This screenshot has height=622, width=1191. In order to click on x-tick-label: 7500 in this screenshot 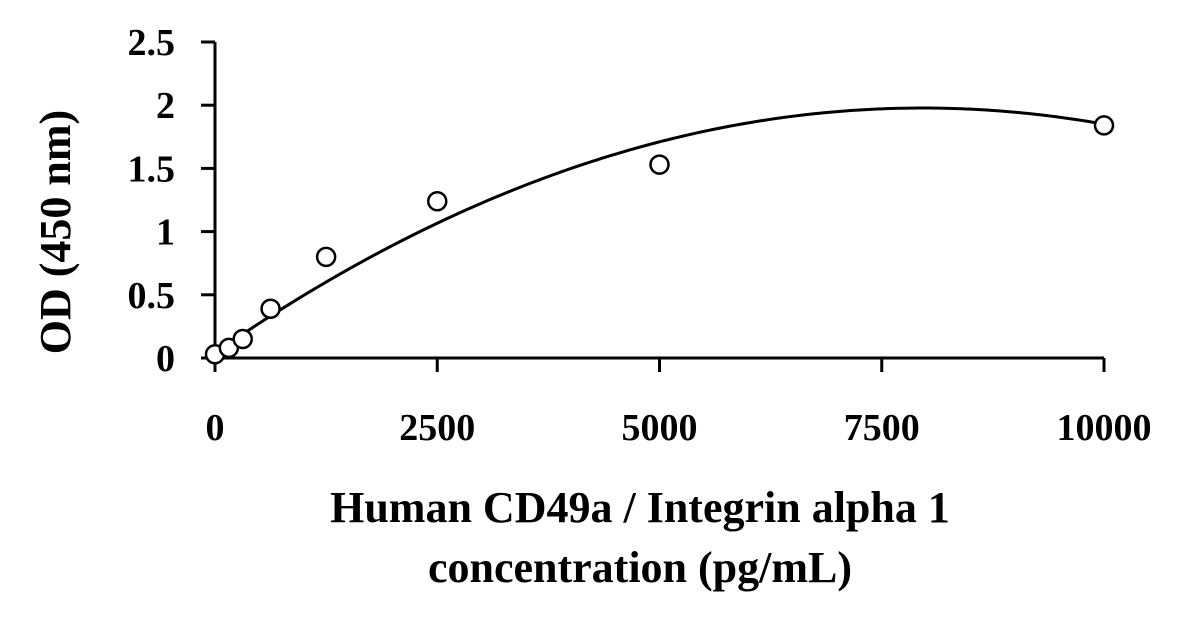, I will do `click(882, 428)`.